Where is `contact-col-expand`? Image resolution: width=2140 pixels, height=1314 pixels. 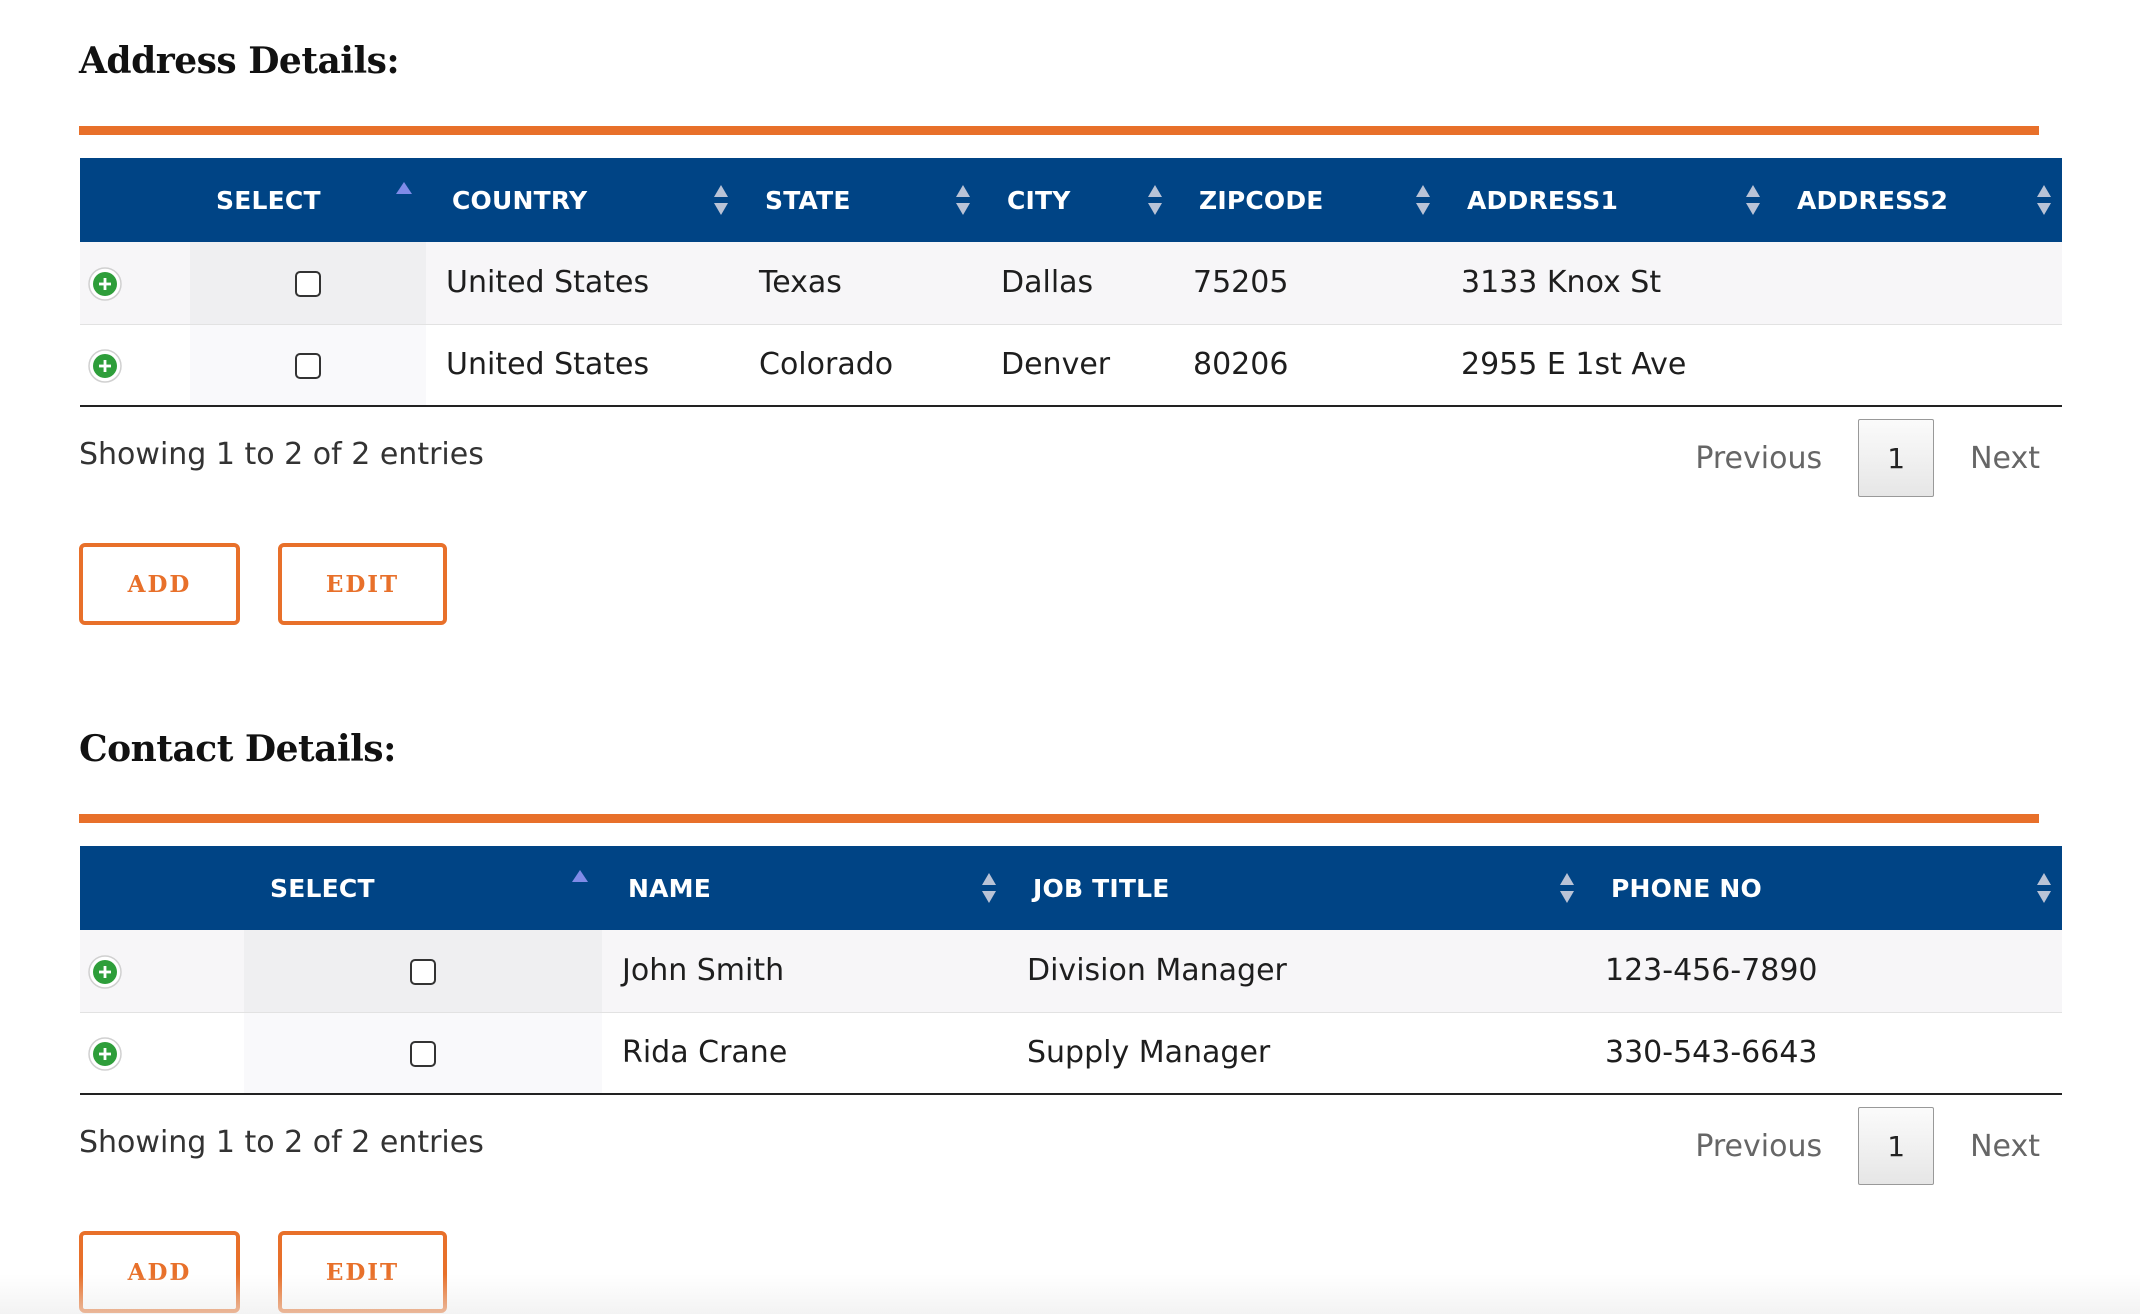
contact-col-expand is located at coordinates (162, 888).